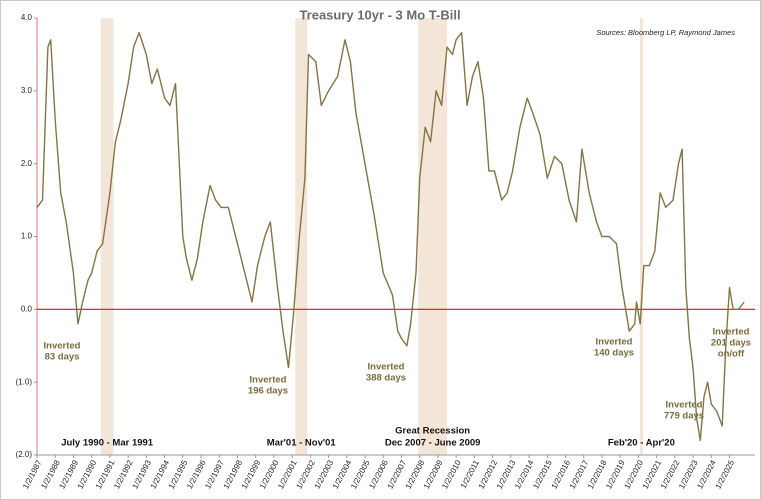 The height and width of the screenshot is (500, 761). I want to click on recession-label: Mar'01 - Nov'01, so click(302, 443).